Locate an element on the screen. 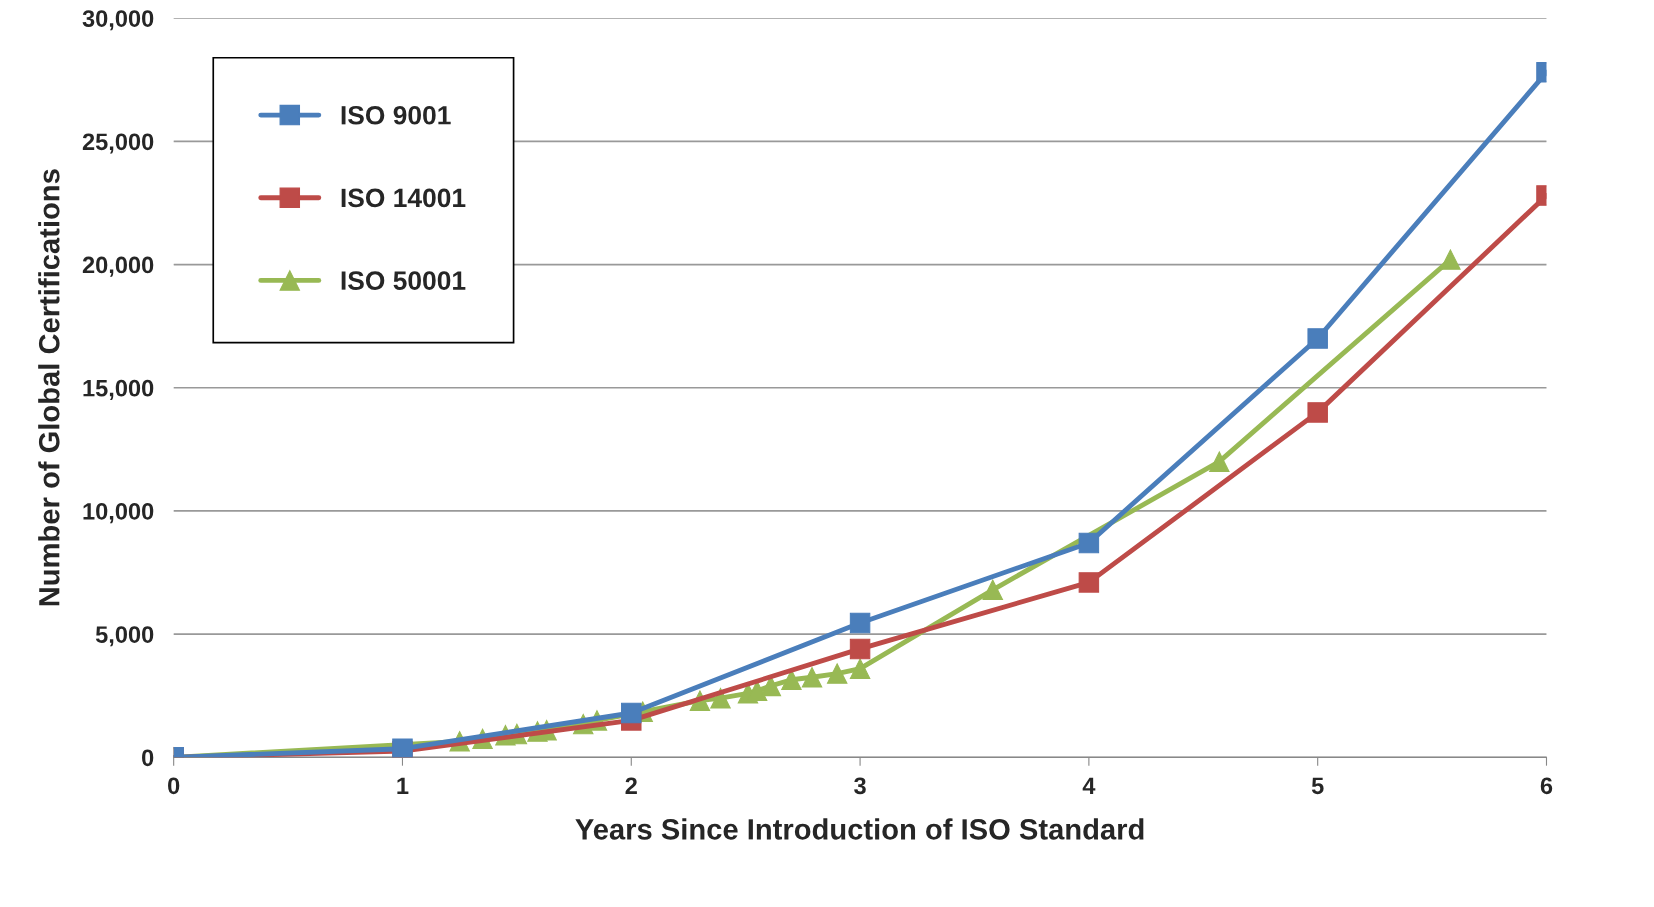 Image resolution: width=1654 pixels, height=907 pixels. legend-label: ISO 14001 is located at coordinates (403, 198).